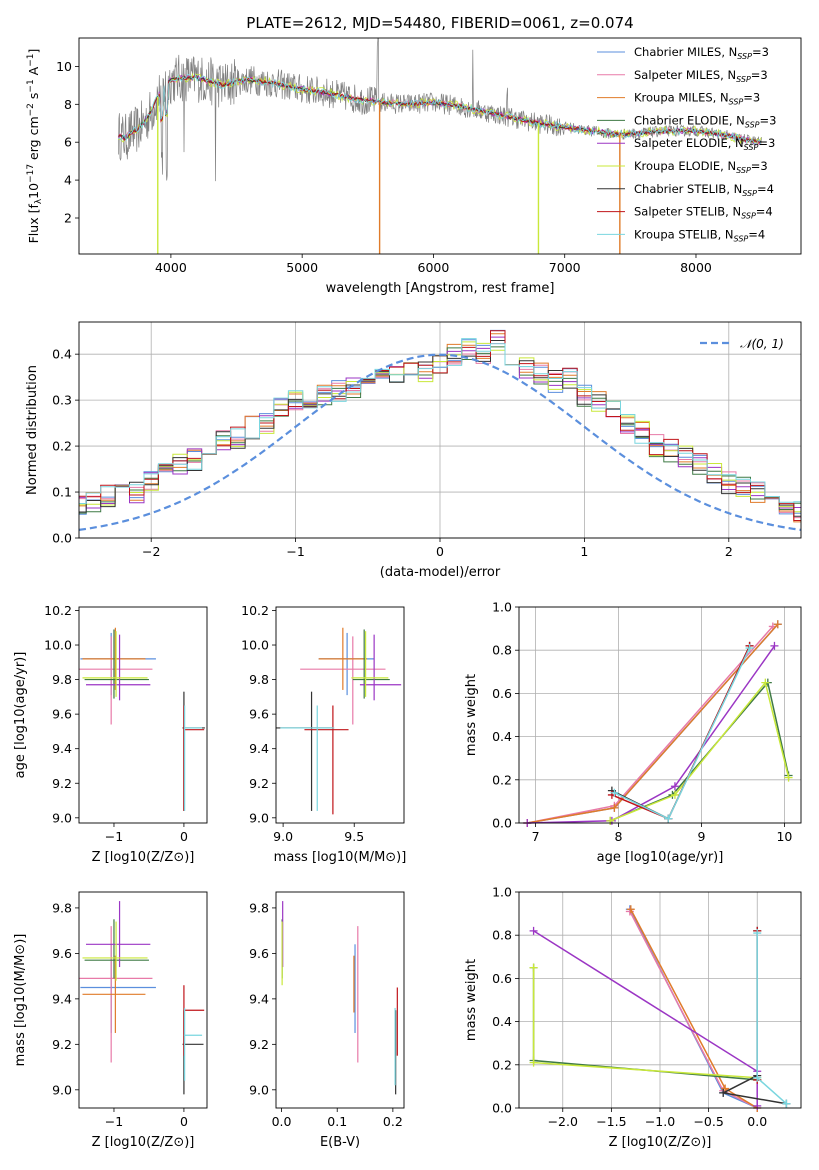 This screenshot has height=1170, width=819. I want to click on spectrum-plot-area, so click(440, 146).